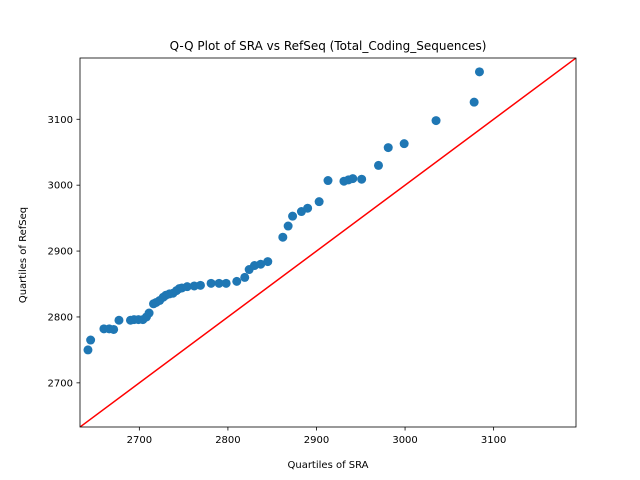  I want to click on y-axis-label: Quartiles of RefSeq, so click(23, 255).